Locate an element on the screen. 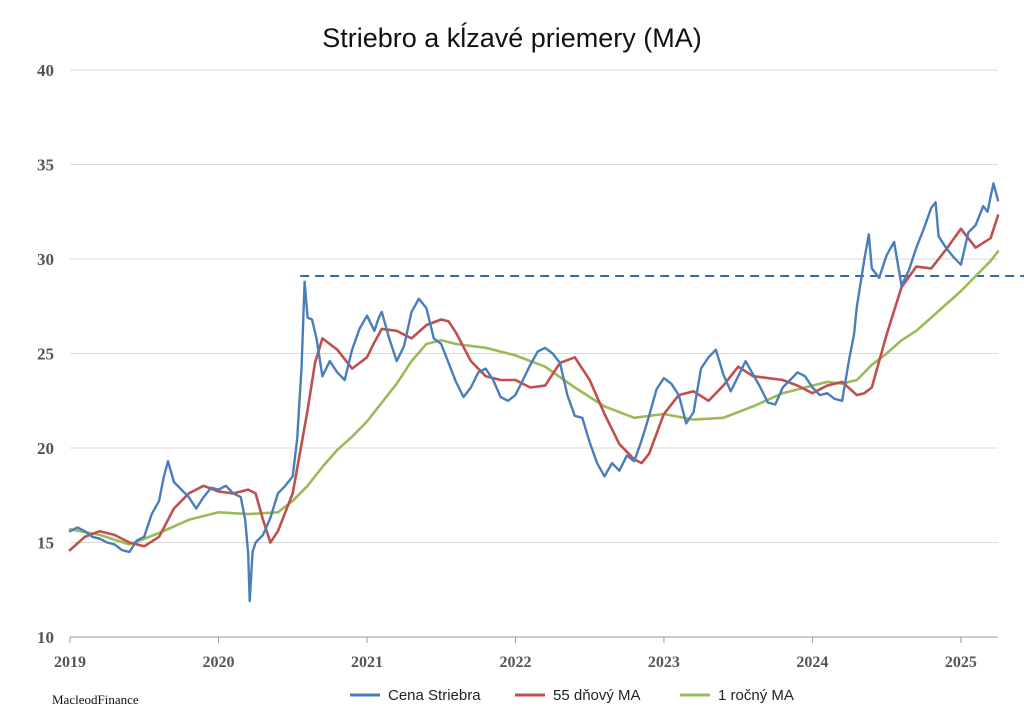 This screenshot has width=1024, height=727. y-tick-label: 20 is located at coordinates (45, 448).